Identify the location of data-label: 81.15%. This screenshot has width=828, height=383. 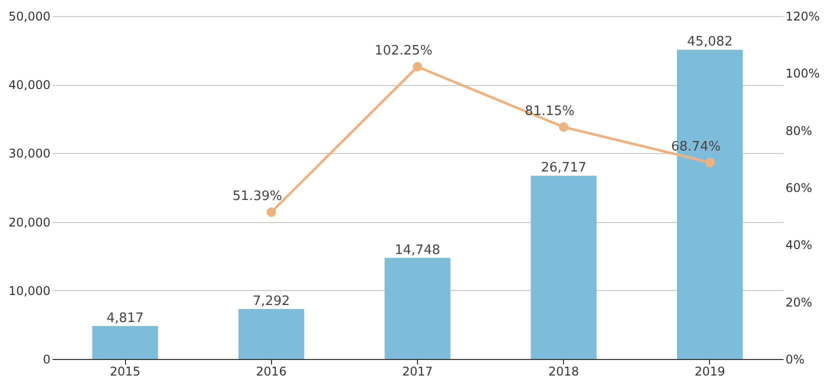
(549, 112).